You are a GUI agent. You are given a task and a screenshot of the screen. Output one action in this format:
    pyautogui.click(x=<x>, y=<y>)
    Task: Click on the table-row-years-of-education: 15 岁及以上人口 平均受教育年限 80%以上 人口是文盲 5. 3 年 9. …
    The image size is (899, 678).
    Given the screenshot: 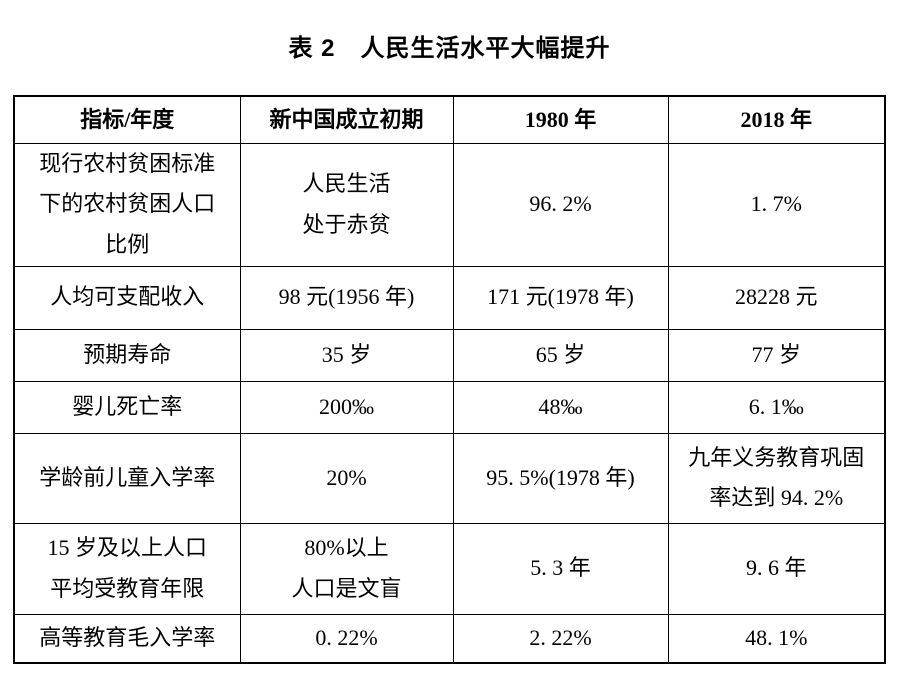 What is the action you would take?
    pyautogui.click(x=449, y=568)
    